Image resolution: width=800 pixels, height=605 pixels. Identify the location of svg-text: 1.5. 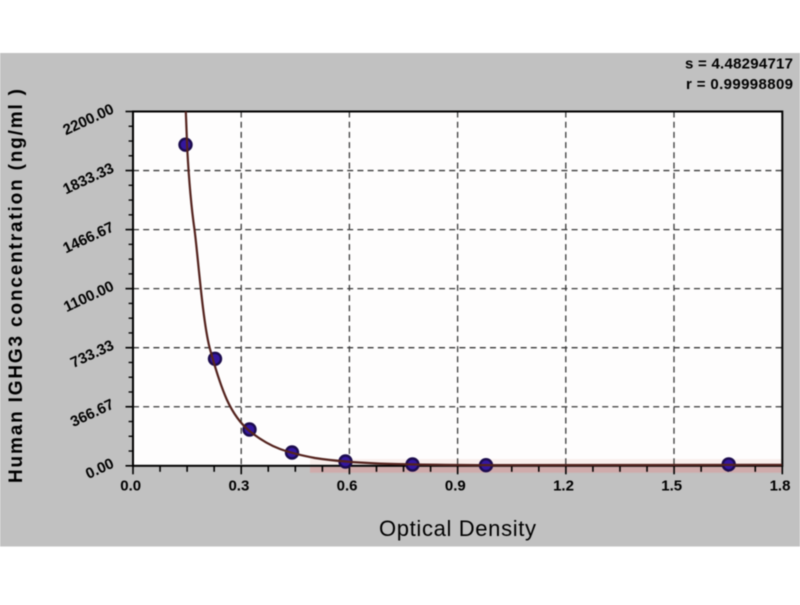
(671, 486).